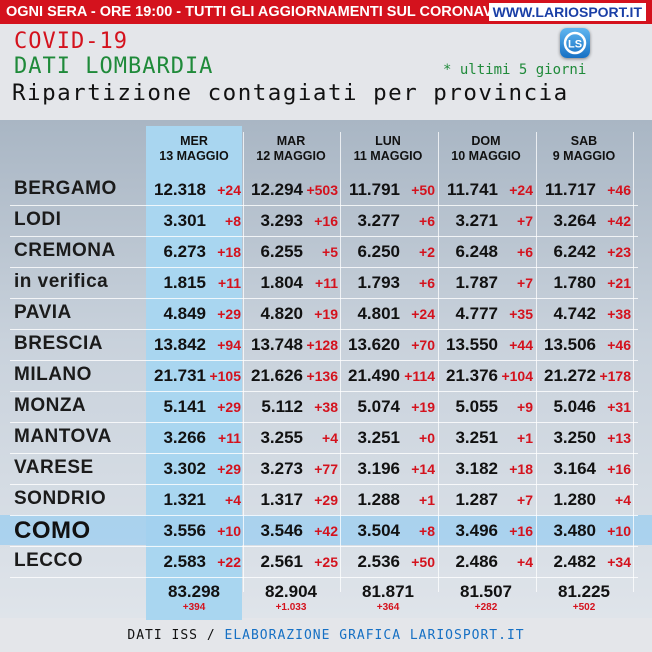 The width and height of the screenshot is (652, 652). I want to click on cases-value: 3.496, so click(476, 530).